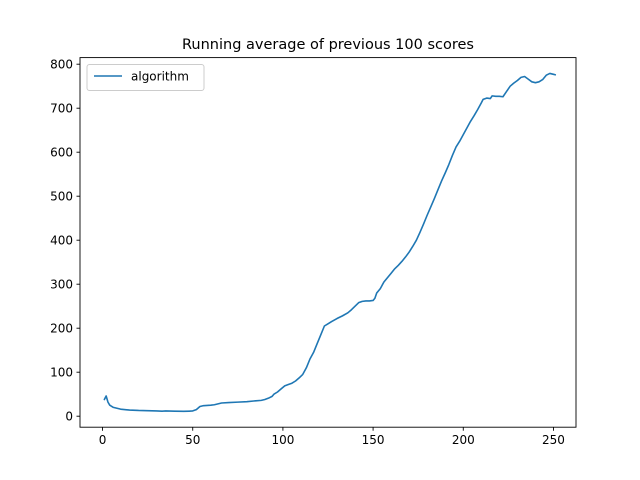 The image size is (640, 480). What do you see at coordinates (103, 440) in the screenshot?
I see `x-tick-label: 0` at bounding box center [103, 440].